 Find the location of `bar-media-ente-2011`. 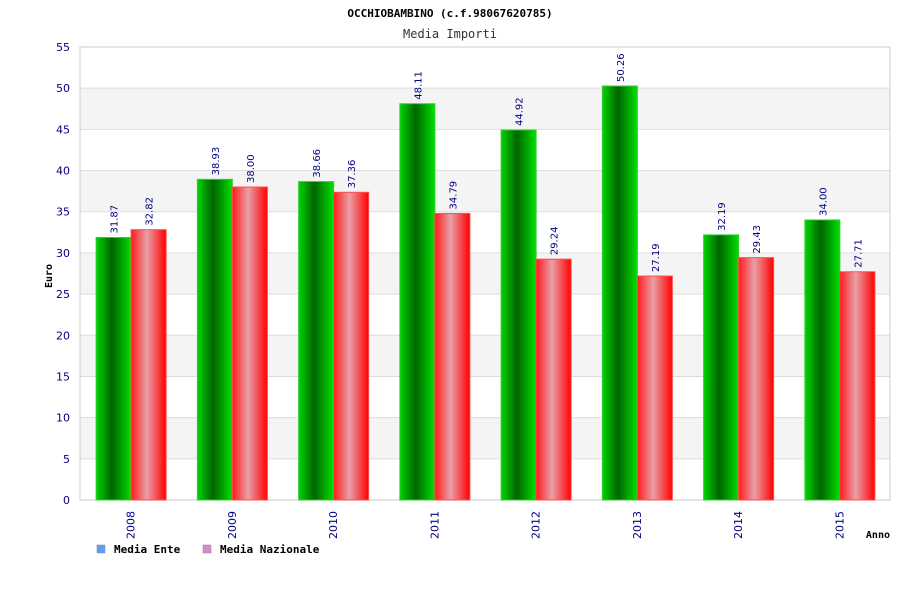

bar-media-ente-2011 is located at coordinates (417, 302).